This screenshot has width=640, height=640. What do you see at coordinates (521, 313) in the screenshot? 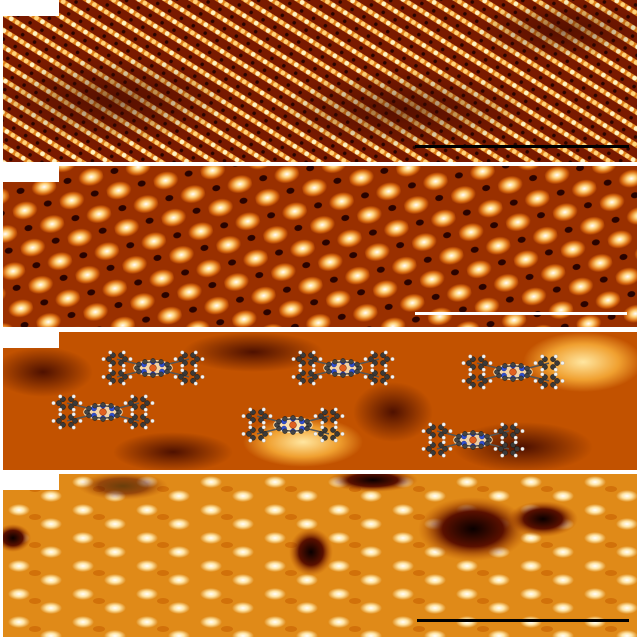
I see `scale-bar-b` at bounding box center [521, 313].